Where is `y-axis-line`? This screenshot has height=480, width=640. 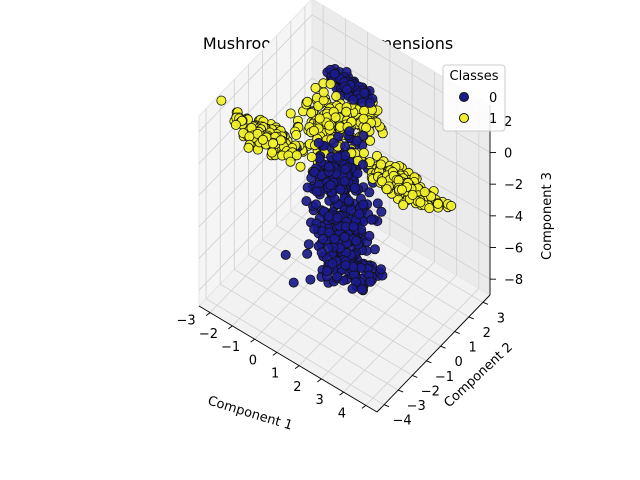 y-axis-line is located at coordinates (433, 353).